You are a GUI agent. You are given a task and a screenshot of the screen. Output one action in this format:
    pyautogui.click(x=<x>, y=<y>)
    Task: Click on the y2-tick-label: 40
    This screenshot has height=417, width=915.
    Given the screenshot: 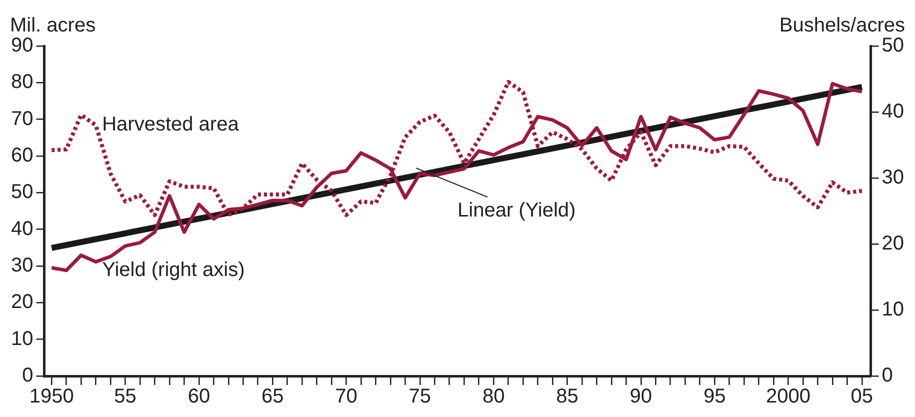 What is the action you would take?
    pyautogui.click(x=893, y=111)
    